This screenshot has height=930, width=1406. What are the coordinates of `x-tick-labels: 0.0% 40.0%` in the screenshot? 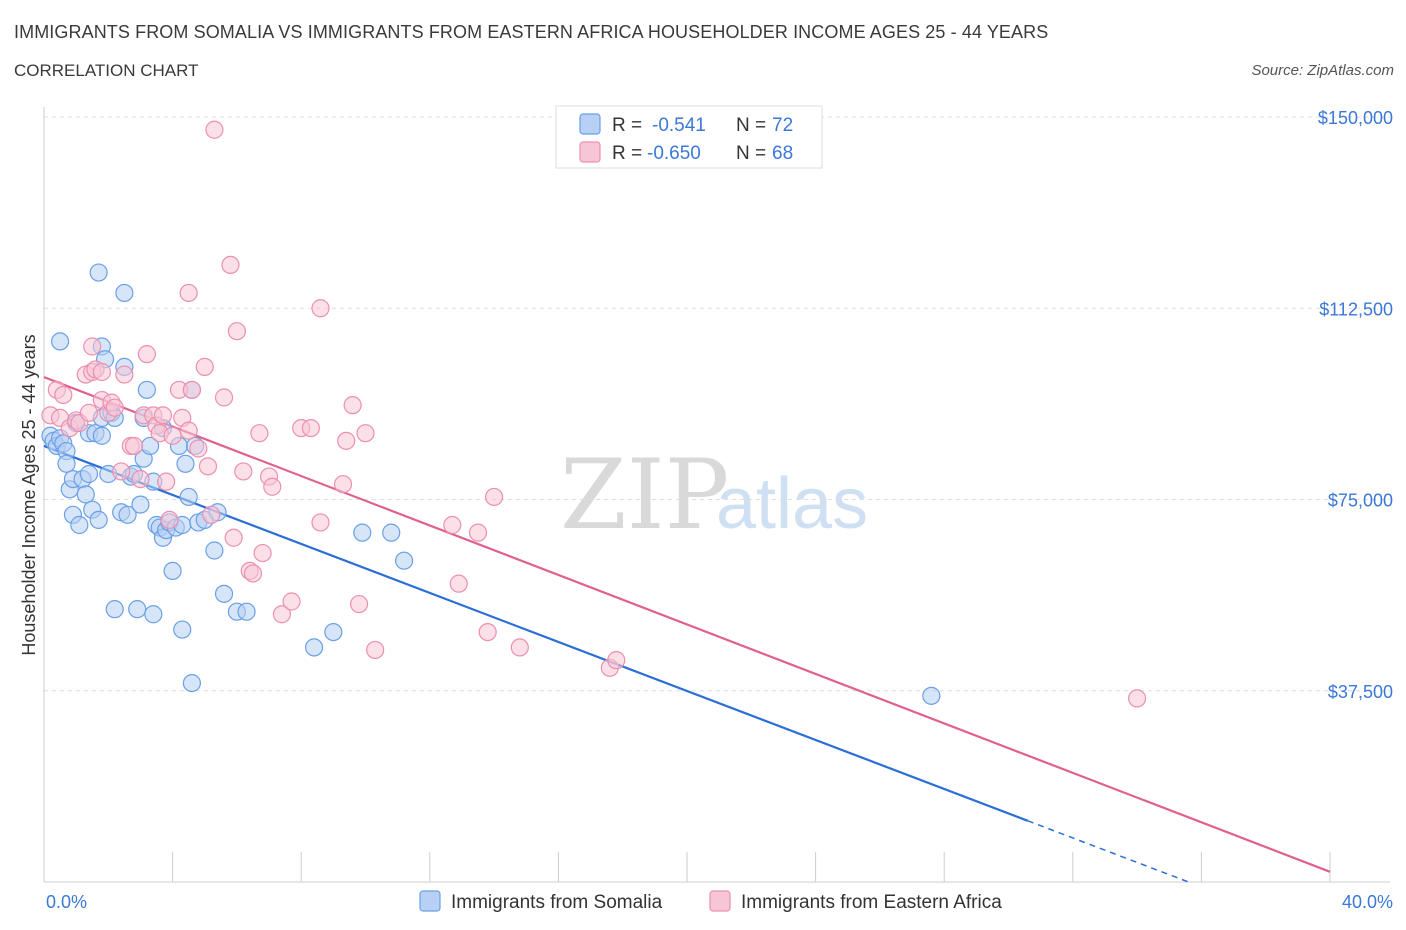 It's located at (719, 902).